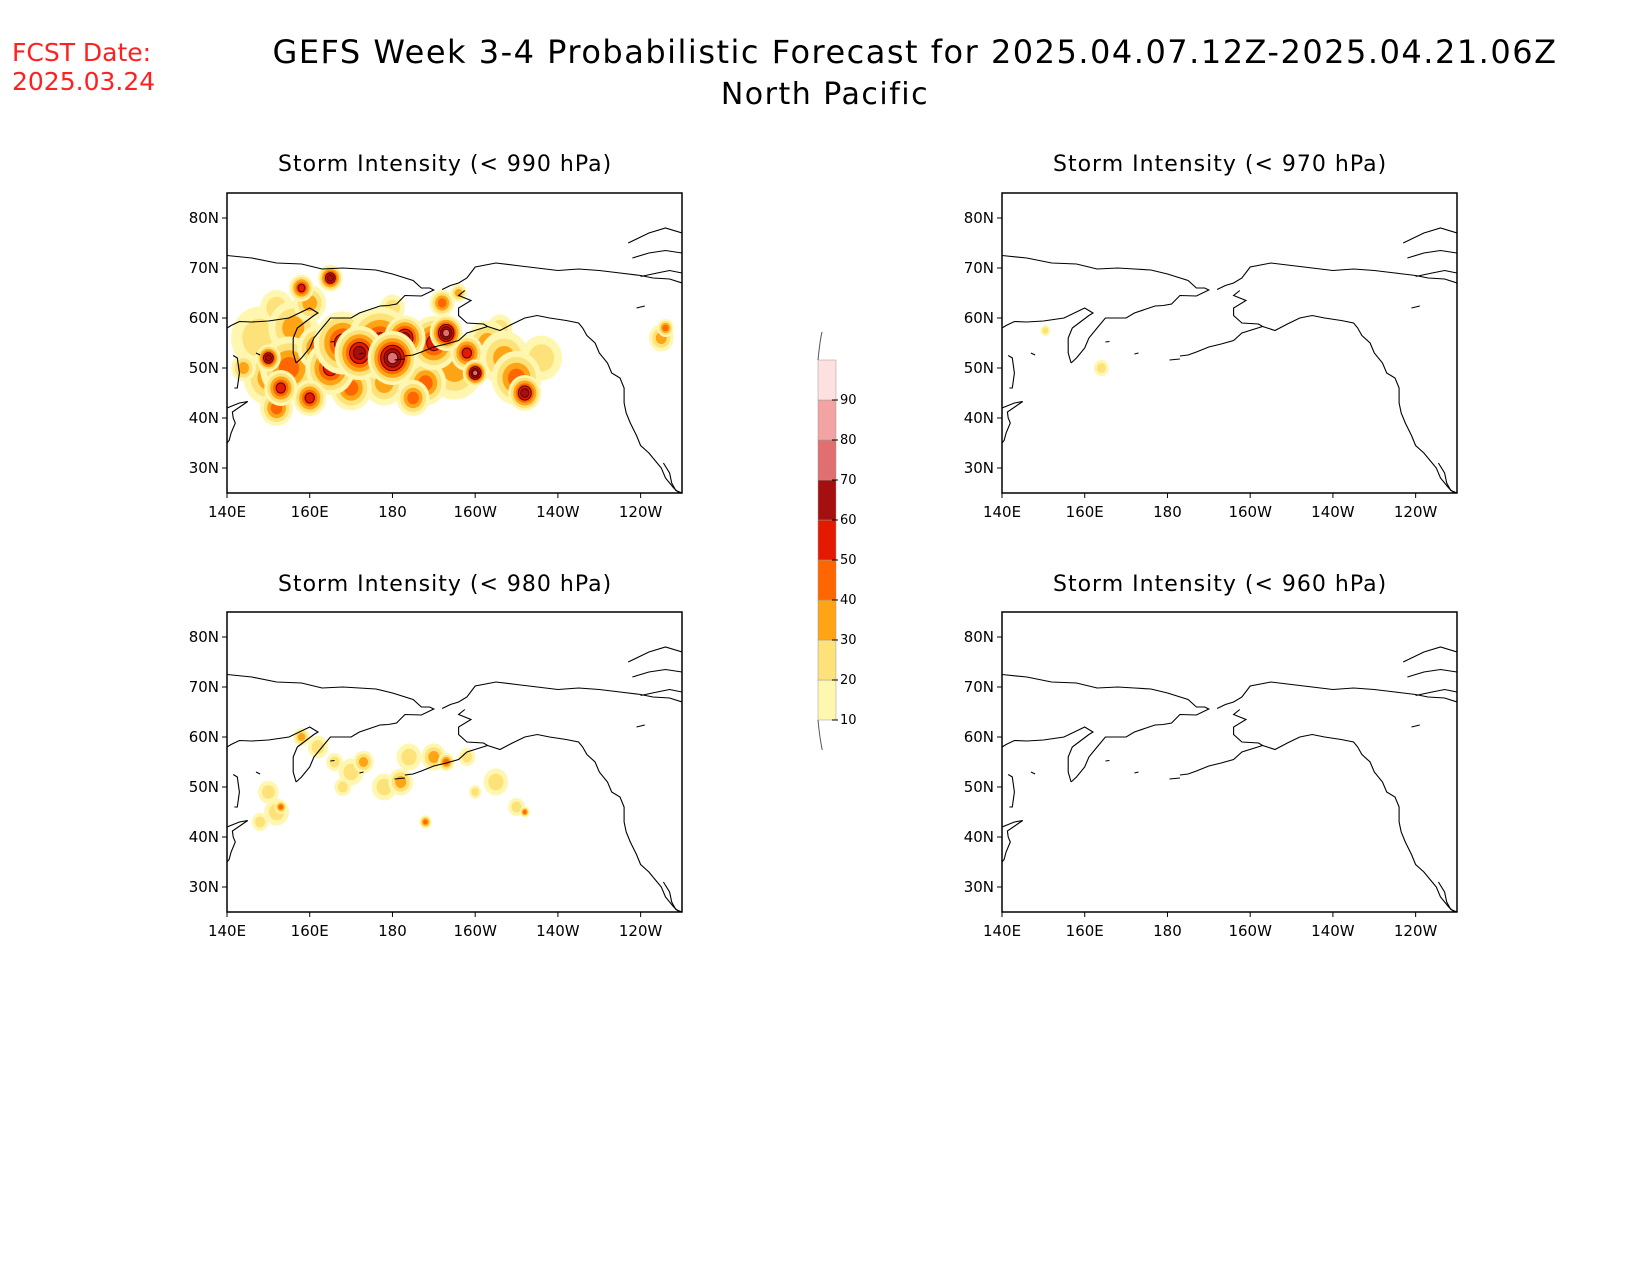 This screenshot has height=1275, width=1650. Describe the element at coordinates (848, 720) in the screenshot. I see `colorbar-label: 10` at that location.